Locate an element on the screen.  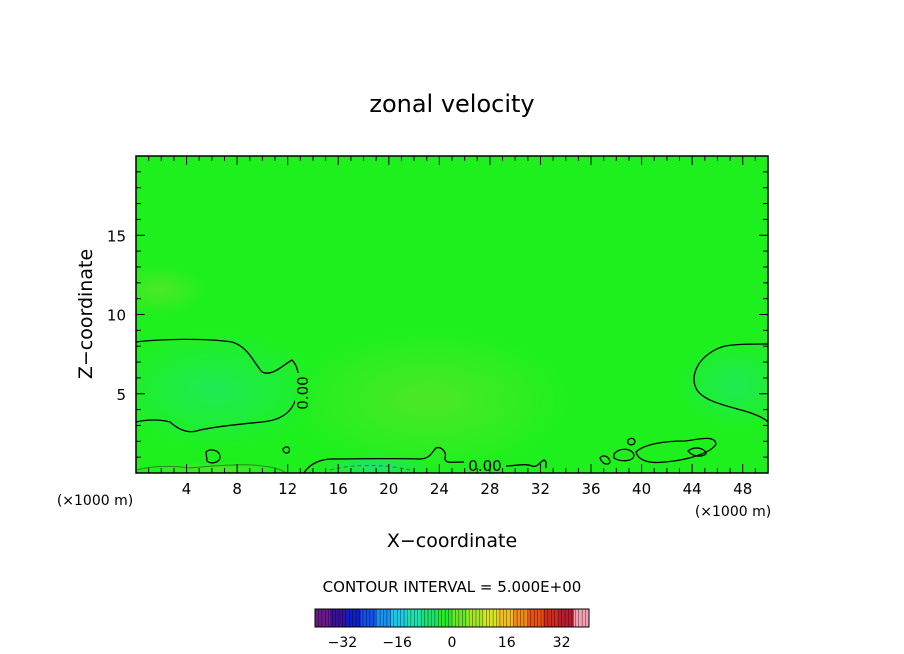
contour-label-bottom: 0.00 is located at coordinates (484, 466).